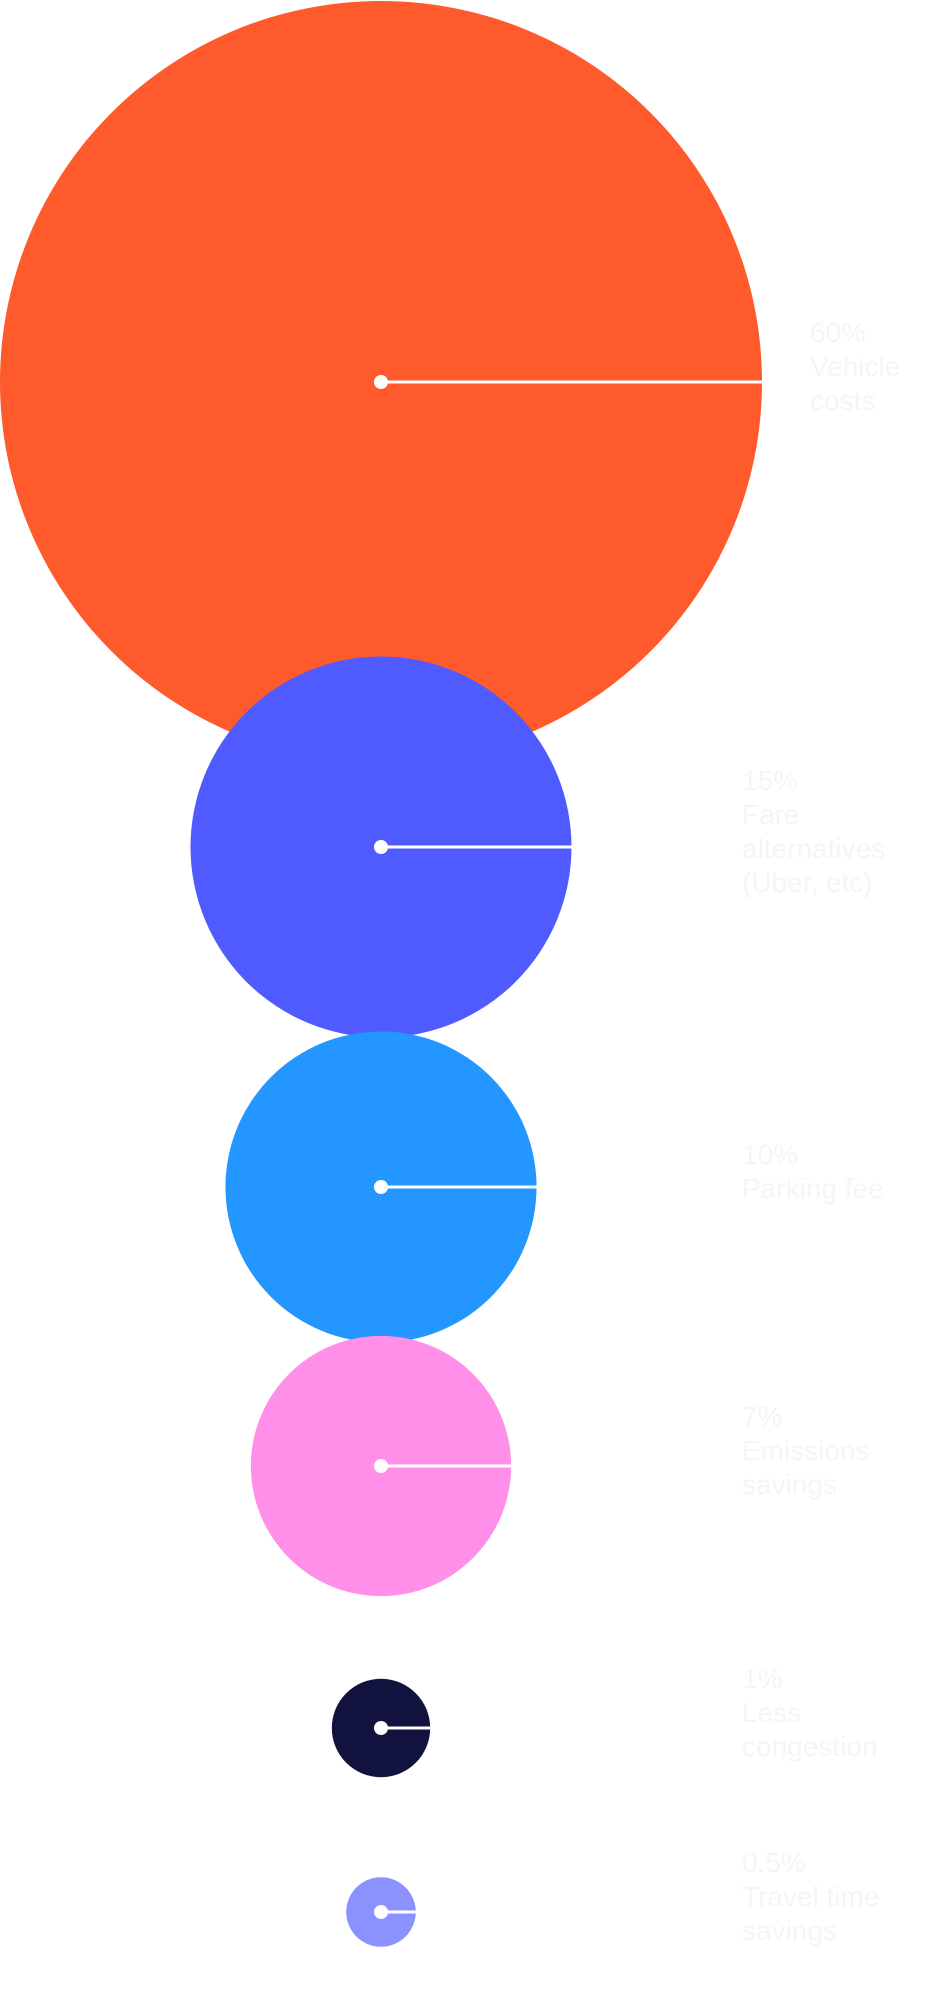 The height and width of the screenshot is (1993, 945). I want to click on bubble-1-label-line-0: 15%, so click(770, 780).